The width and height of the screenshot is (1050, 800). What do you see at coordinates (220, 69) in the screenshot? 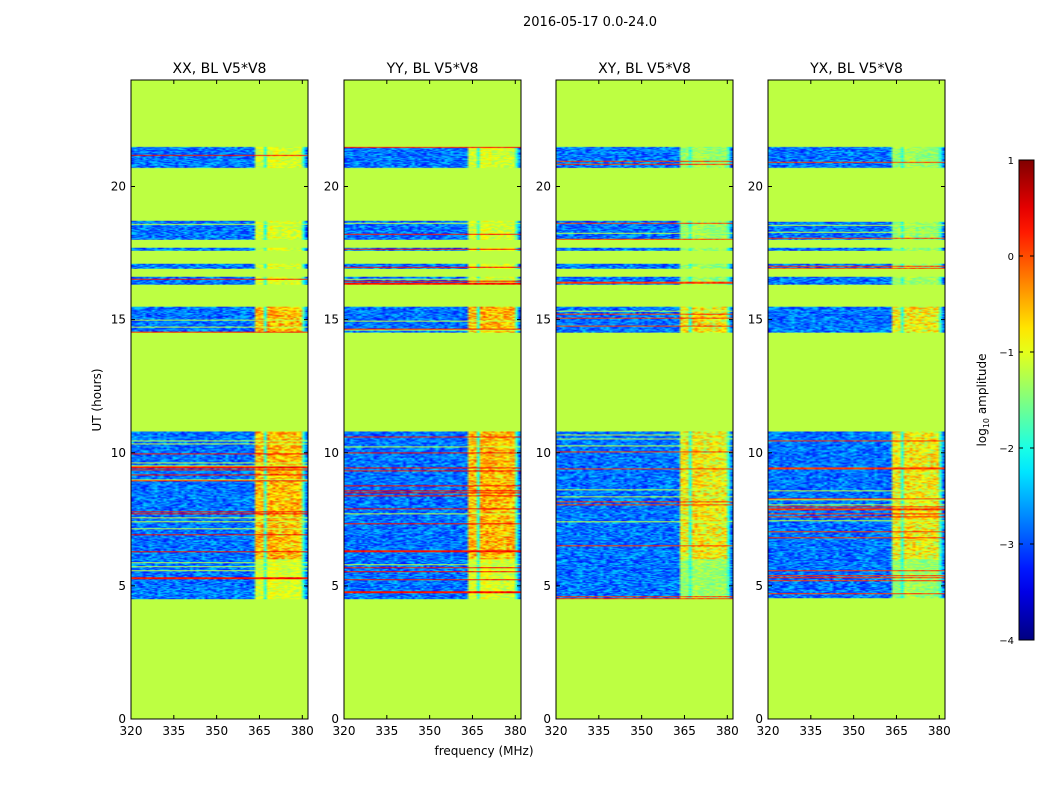
I see `panel-title: XX, BL V5*V8` at bounding box center [220, 69].